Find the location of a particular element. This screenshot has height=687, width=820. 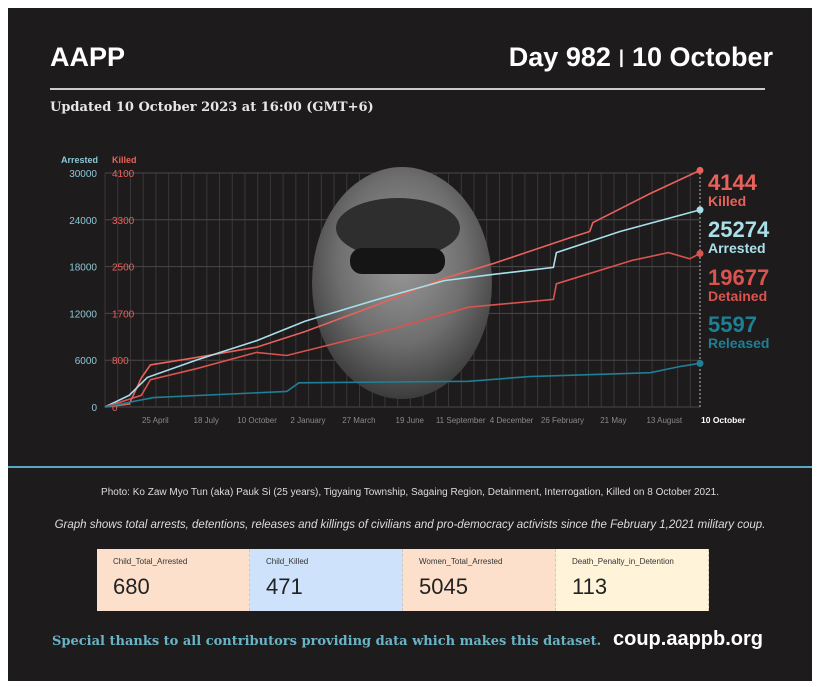

series-value-arrested: 25274 is located at coordinates (739, 229).